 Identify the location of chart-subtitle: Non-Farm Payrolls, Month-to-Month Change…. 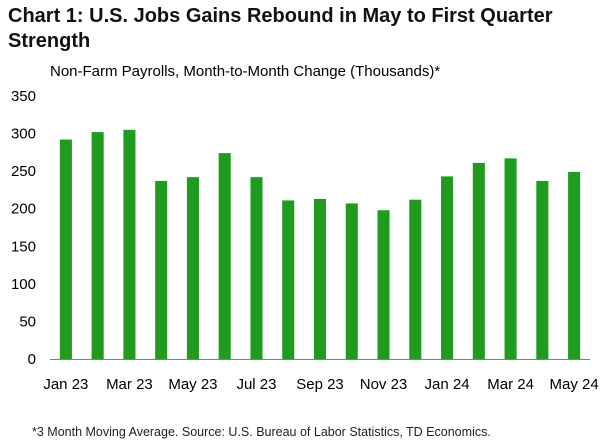
(245, 71).